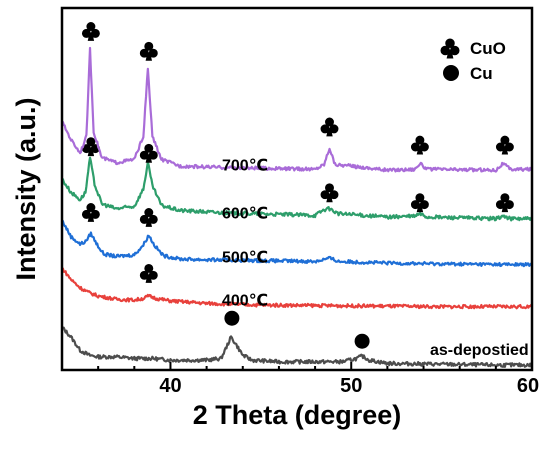 The height and width of the screenshot is (450, 550). What do you see at coordinates (245, 258) in the screenshot?
I see `series-label-2: 500℃` at bounding box center [245, 258].